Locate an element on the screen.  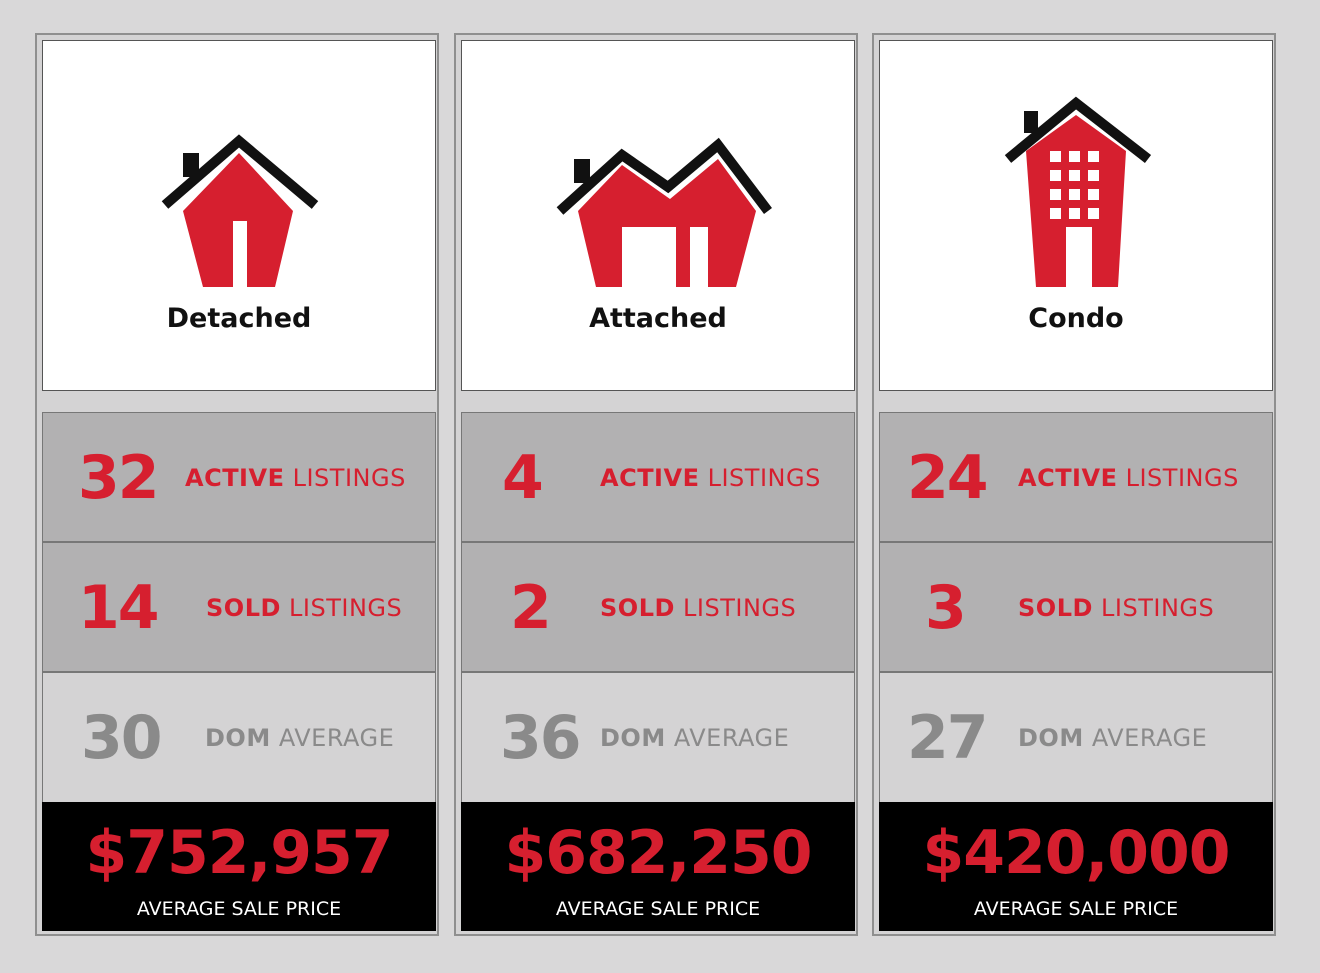
active-listings-row: 32 ACTIVE LISTINGS is located at coordinates (239, 477).